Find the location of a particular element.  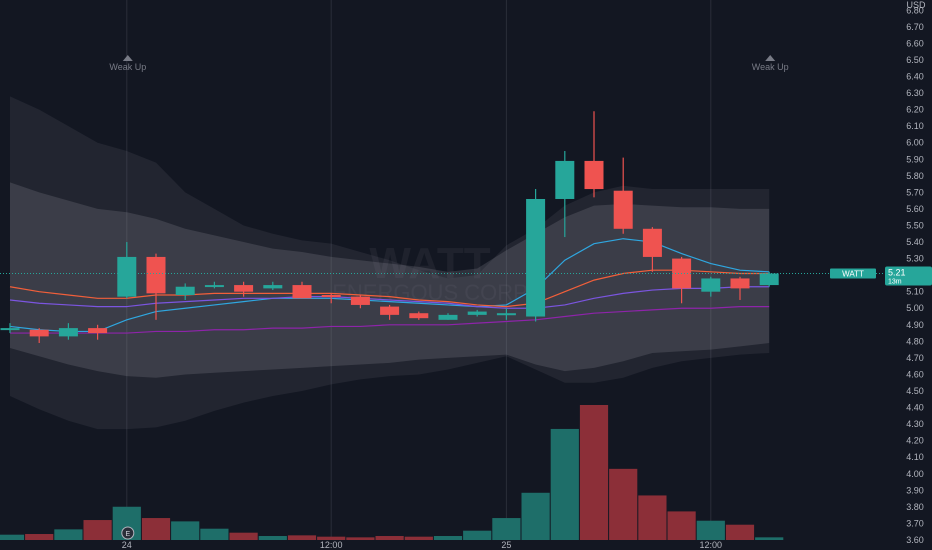

symbol-tag-label: WATT is located at coordinates (853, 273).